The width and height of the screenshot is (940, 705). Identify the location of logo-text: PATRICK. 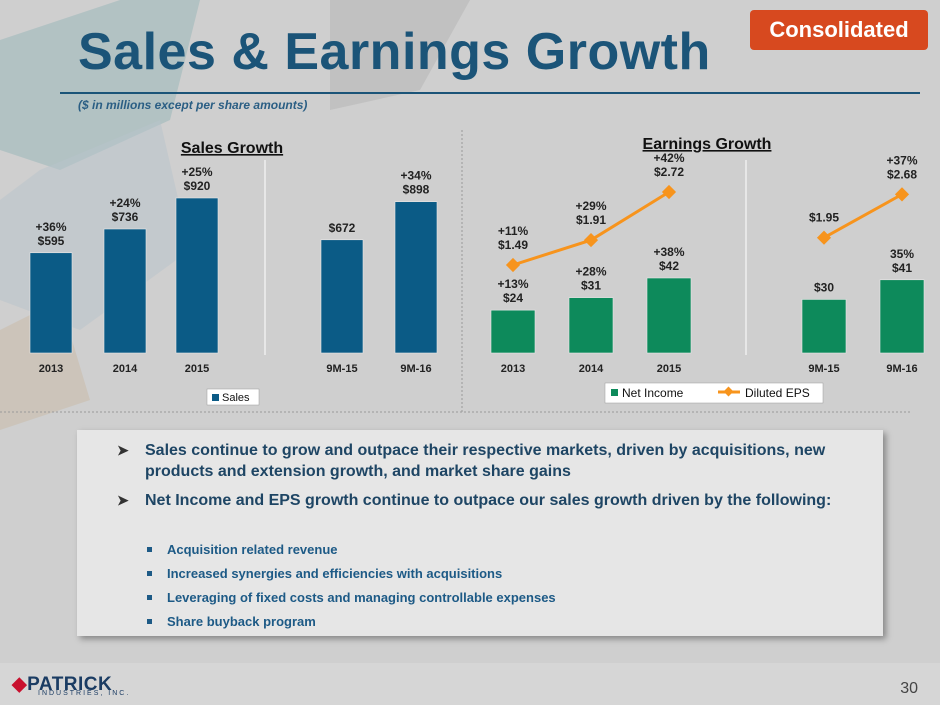
(70, 684).